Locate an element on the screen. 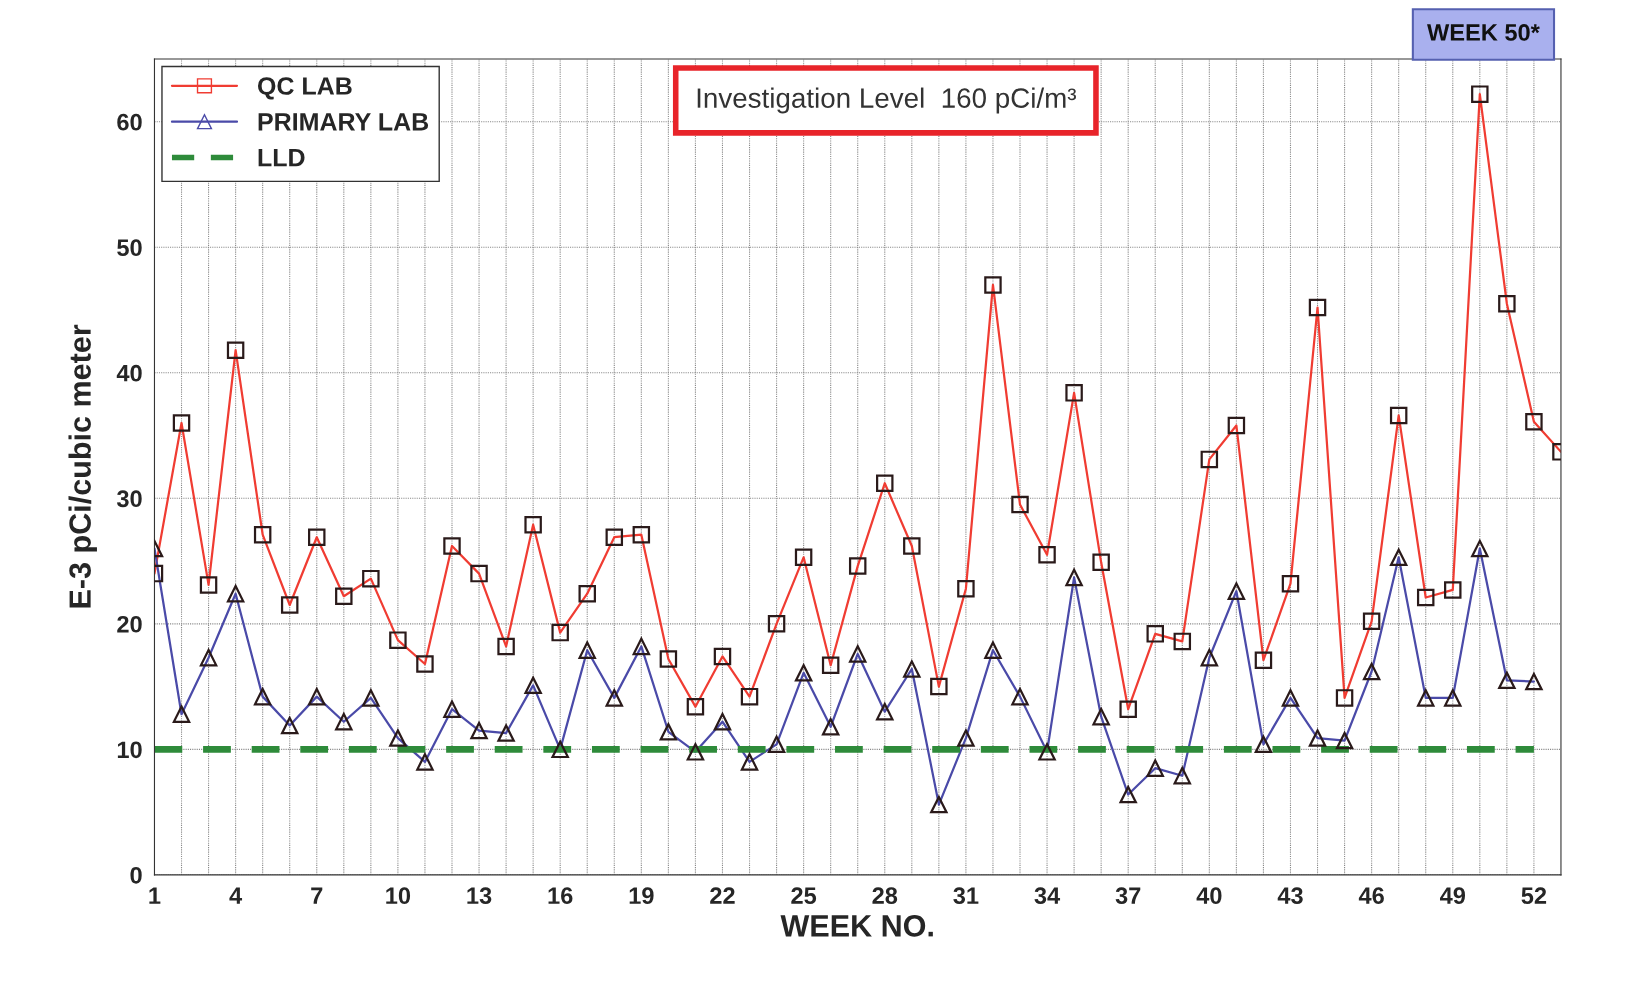  x-tick-label: 4 is located at coordinates (236, 895).